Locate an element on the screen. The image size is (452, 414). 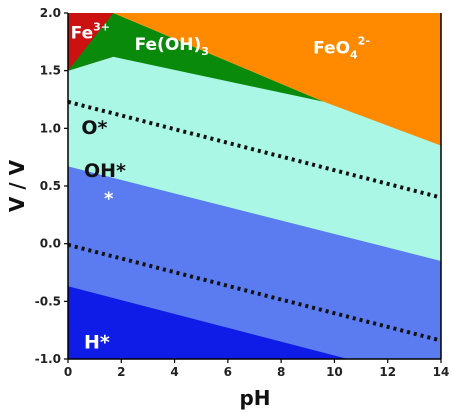
x-tick-label: 10 is located at coordinates (334, 372).